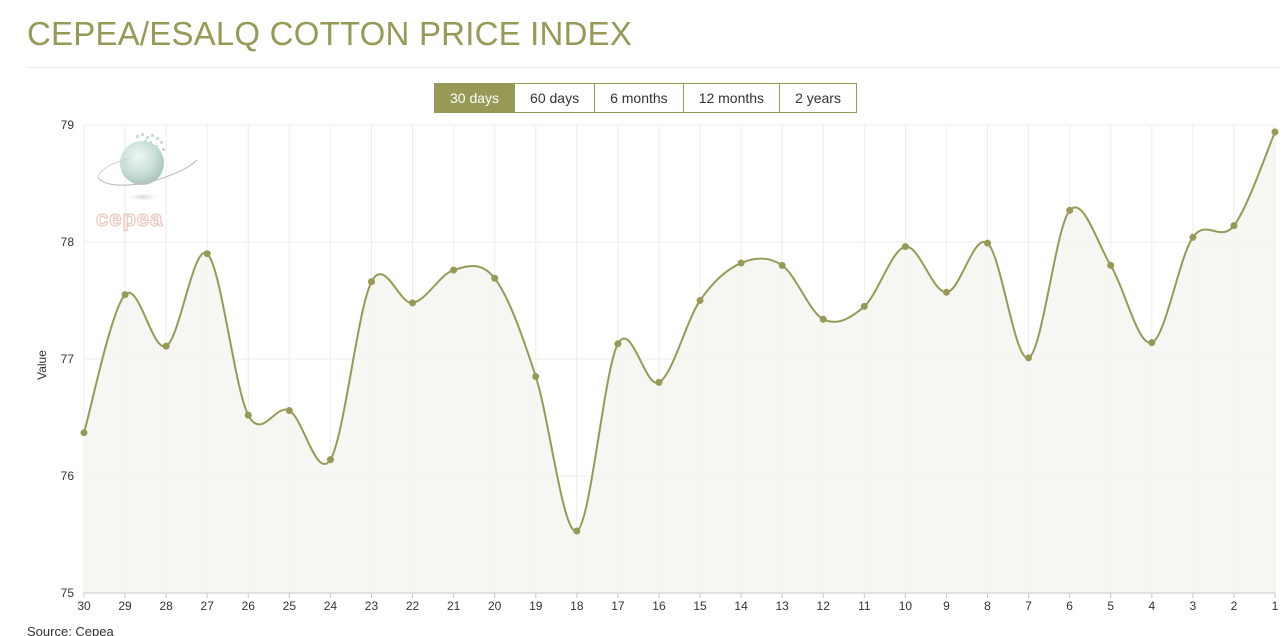 The width and height of the screenshot is (1283, 636). Describe the element at coordinates (741, 606) in the screenshot. I see `x-tick-label: 14` at that location.